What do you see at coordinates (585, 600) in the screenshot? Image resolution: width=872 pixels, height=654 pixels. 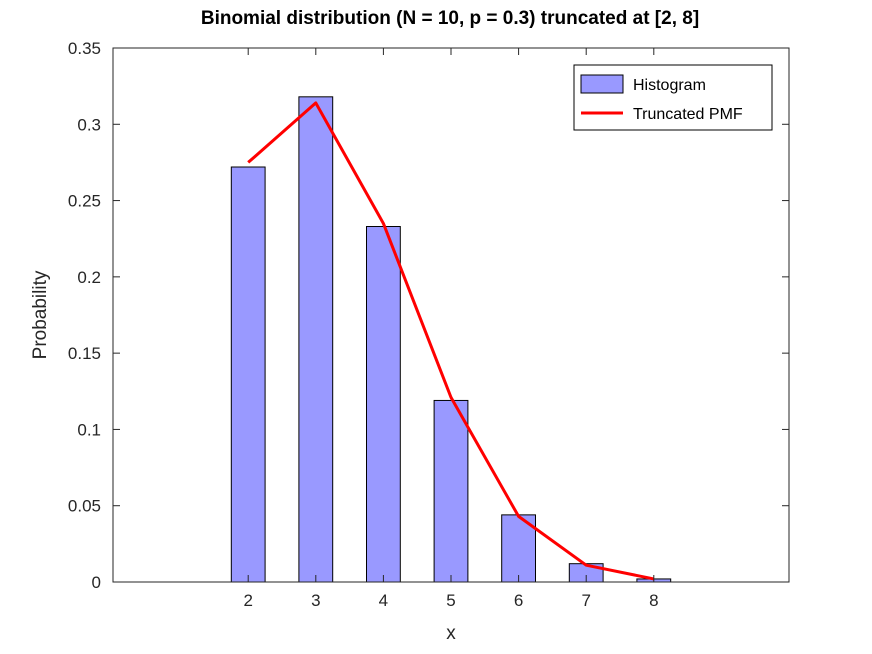 I see `x-tick-label: 7` at bounding box center [585, 600].